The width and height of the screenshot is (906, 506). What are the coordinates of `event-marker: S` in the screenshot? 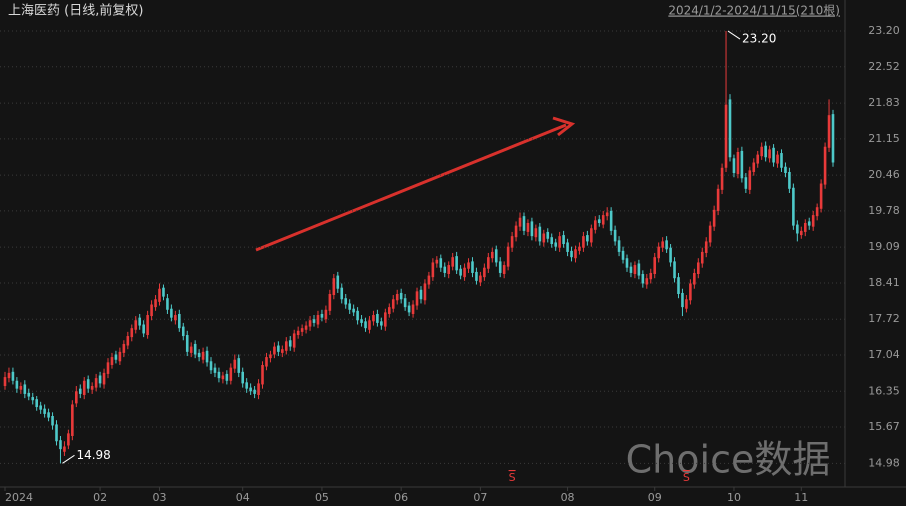 It's located at (686, 477).